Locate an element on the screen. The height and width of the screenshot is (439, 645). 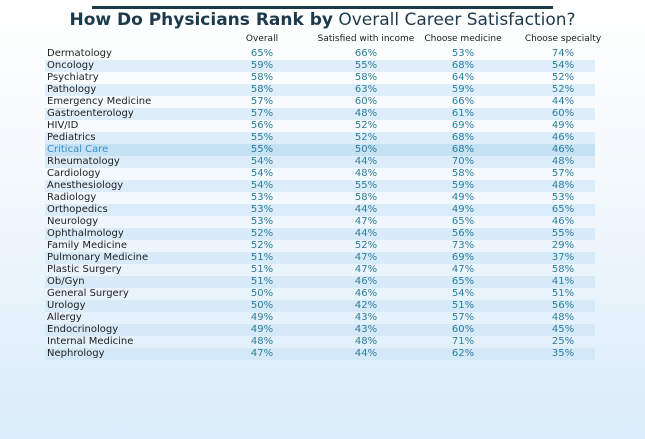
specialty-name: Gastroenterology is located at coordinates (90, 113).